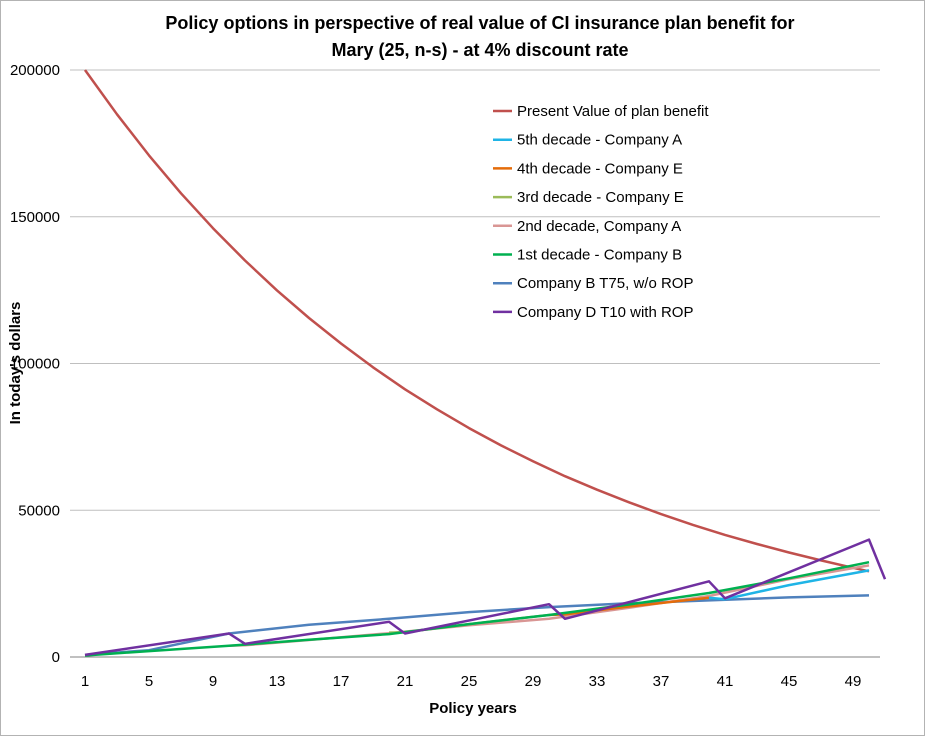 The height and width of the screenshot is (736, 925). Describe the element at coordinates (533, 681) in the screenshot. I see `x-tick-label: 29` at that location.